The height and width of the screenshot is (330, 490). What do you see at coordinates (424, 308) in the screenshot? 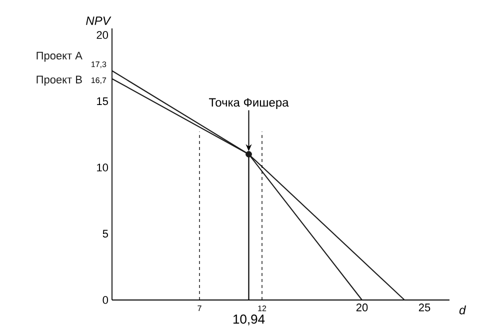
I see `x-tick-label: 25` at bounding box center [424, 308].